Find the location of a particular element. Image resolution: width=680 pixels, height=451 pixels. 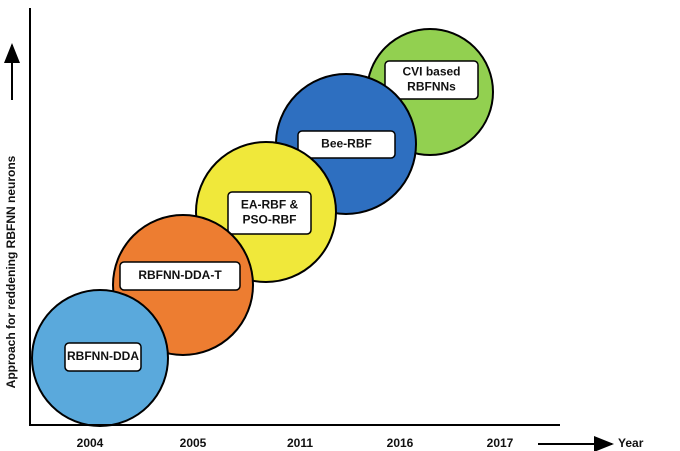

year-label: 2017 is located at coordinates (500, 443).